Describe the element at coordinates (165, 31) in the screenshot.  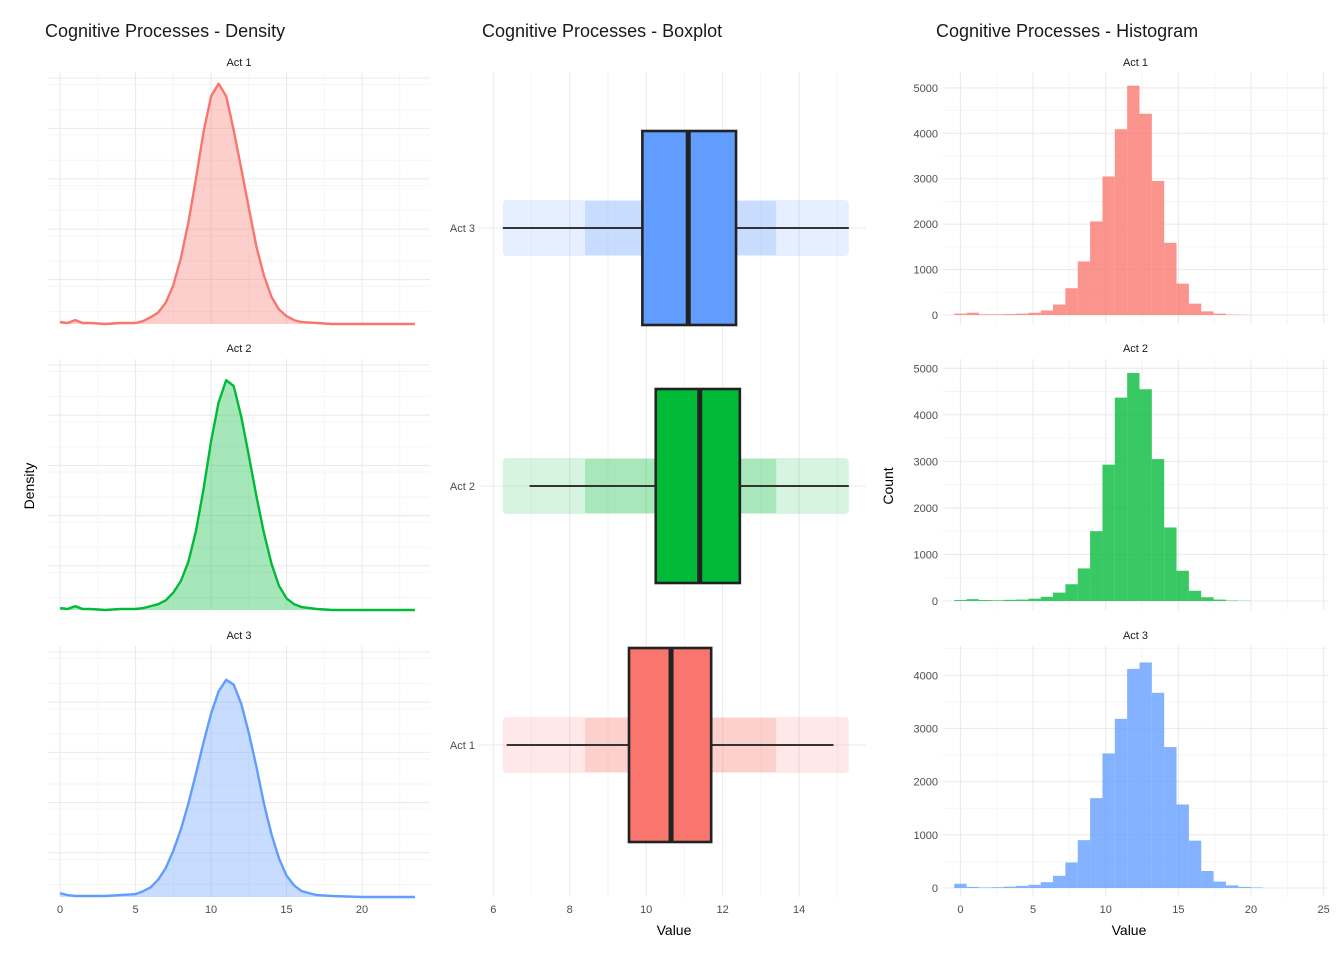
I see `density-title: Cognitive Processes - Density` at that location.